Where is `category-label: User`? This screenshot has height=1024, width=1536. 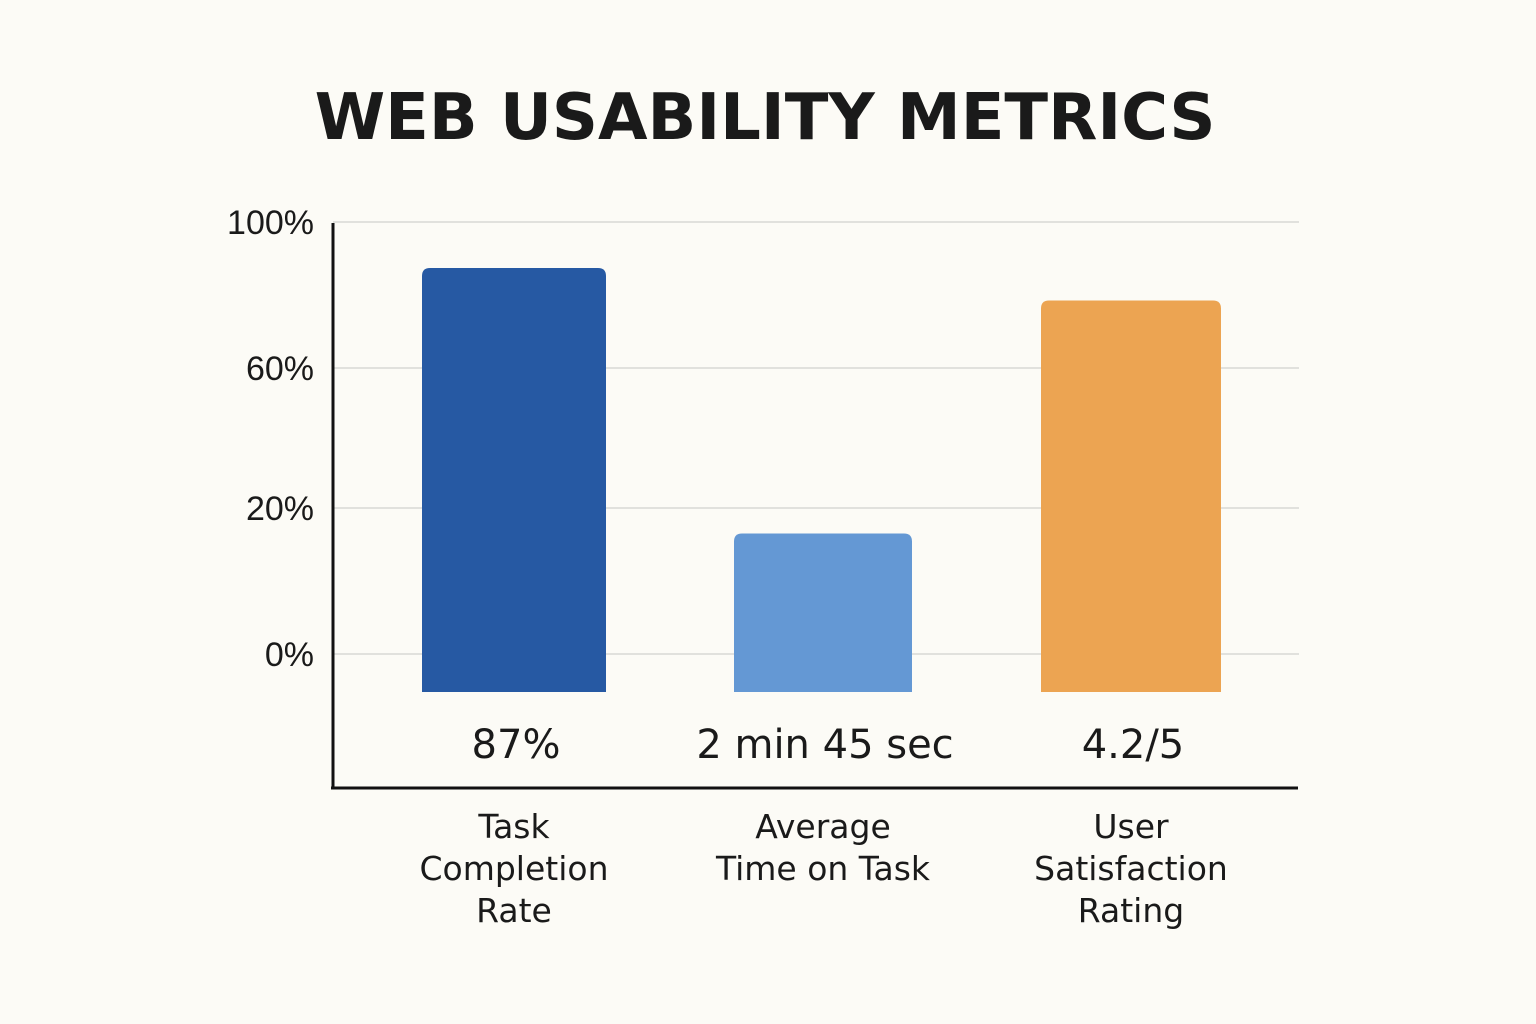 category-label: User is located at coordinates (1131, 826).